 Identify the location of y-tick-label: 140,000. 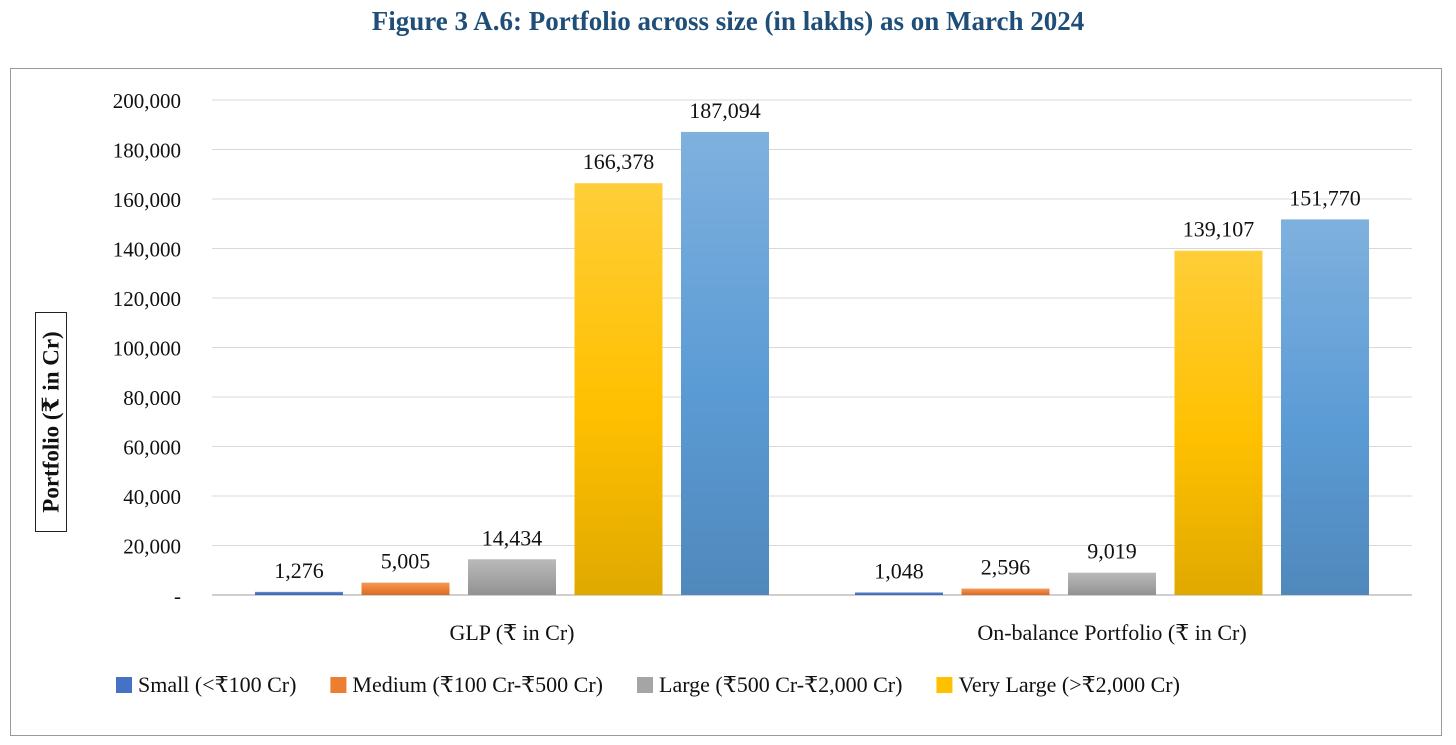
(147, 250).